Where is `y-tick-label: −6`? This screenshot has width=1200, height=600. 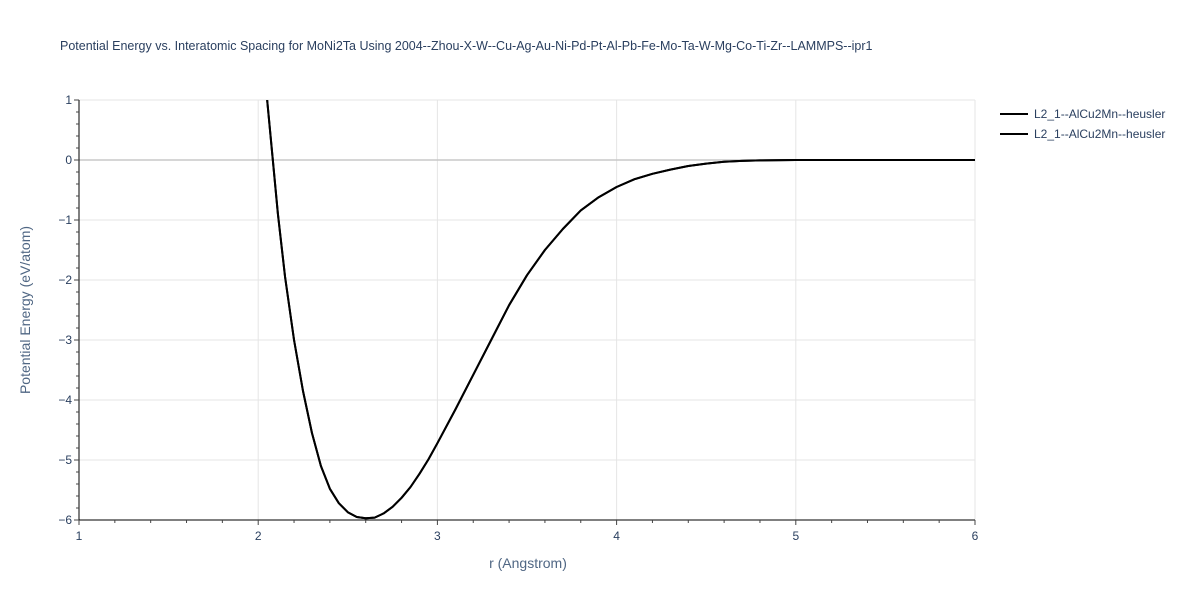 y-tick-label: −6 is located at coordinates (65, 520).